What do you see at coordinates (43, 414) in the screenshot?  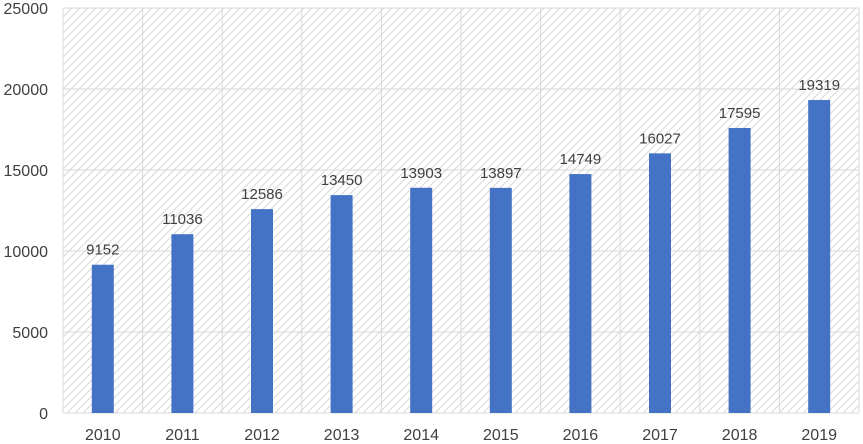 I see `y-tick-label-0: 0` at bounding box center [43, 414].